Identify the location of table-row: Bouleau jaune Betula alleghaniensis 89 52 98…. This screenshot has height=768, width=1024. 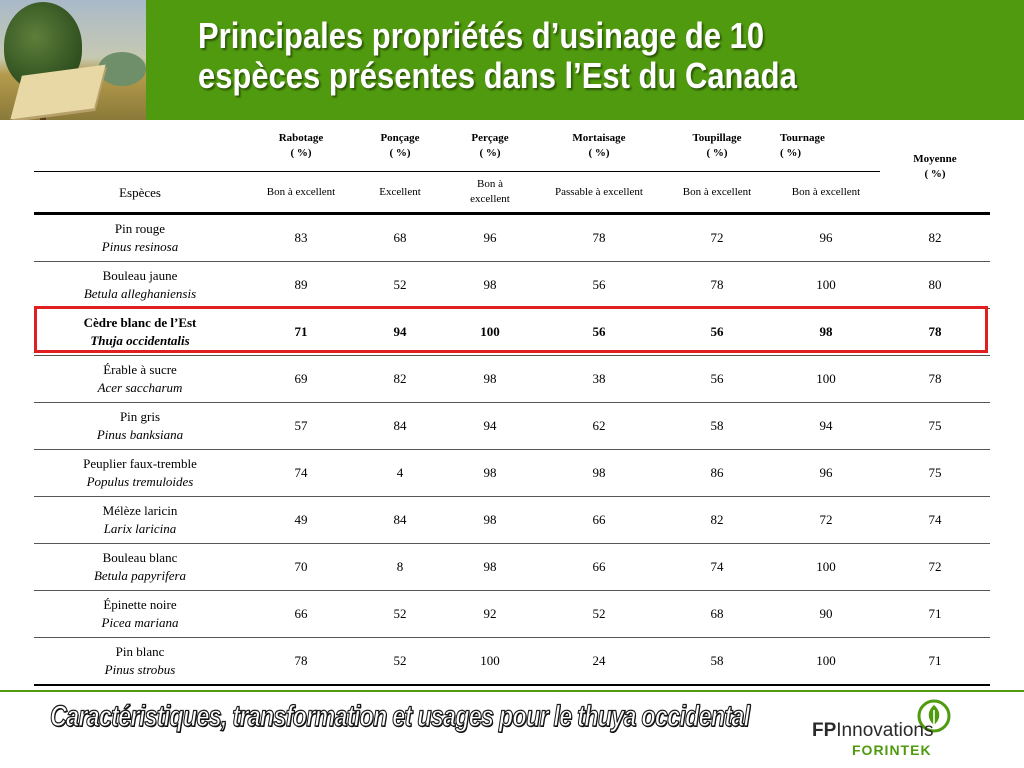
(512, 285).